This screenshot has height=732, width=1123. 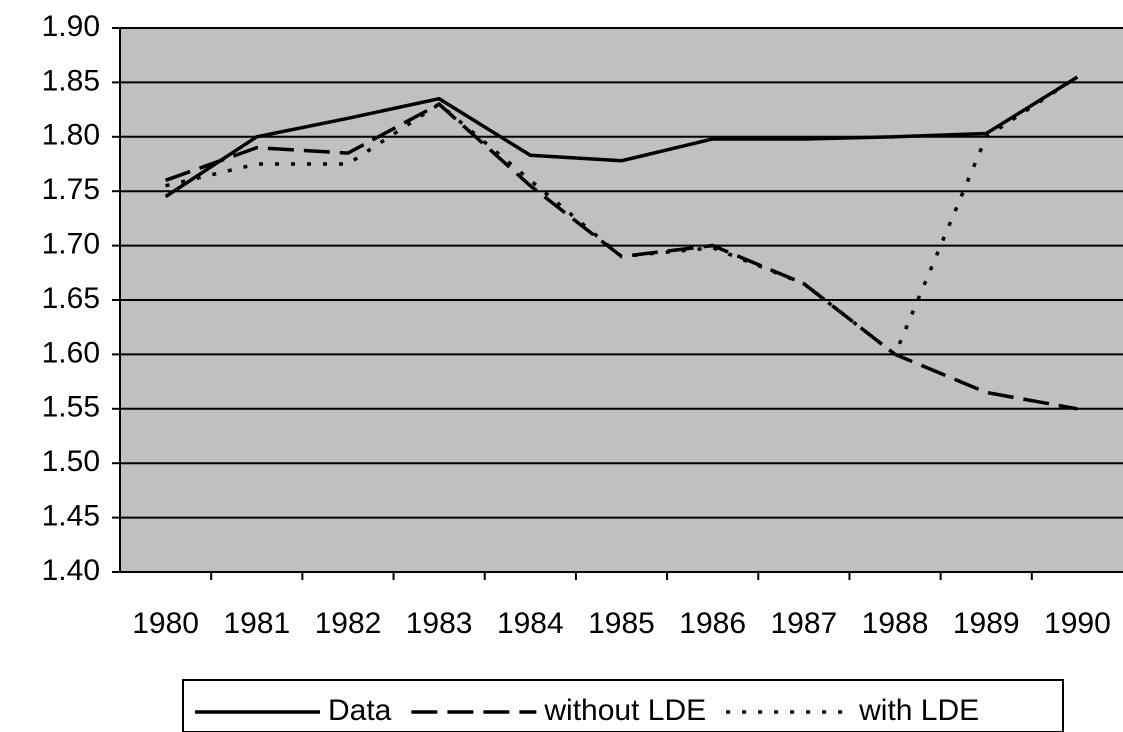 I want to click on x-tick-label: 1988, so click(x=895, y=623).